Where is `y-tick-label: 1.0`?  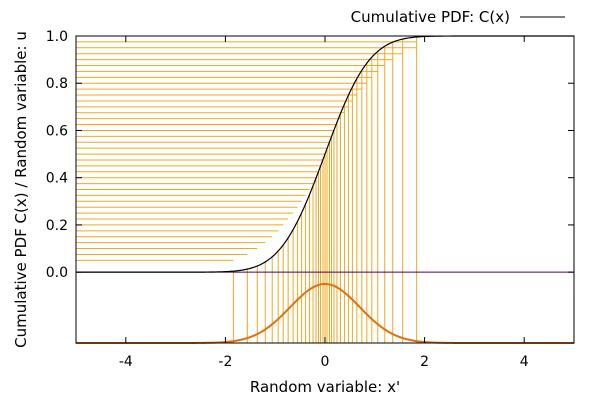
y-tick-label: 1.0 is located at coordinates (57, 37).